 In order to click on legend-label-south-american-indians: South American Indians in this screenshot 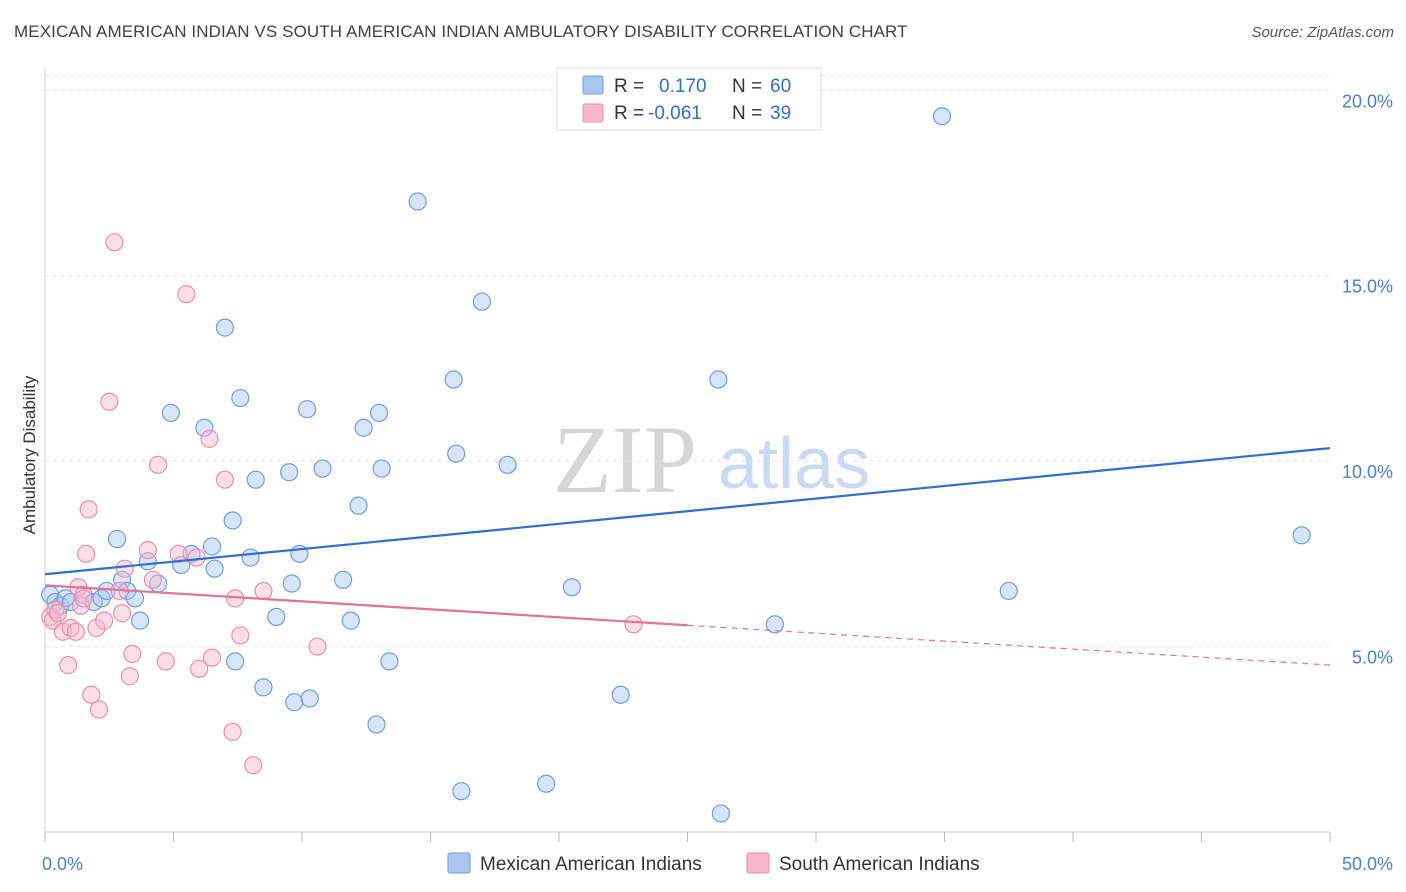, I will do `click(879, 864)`.